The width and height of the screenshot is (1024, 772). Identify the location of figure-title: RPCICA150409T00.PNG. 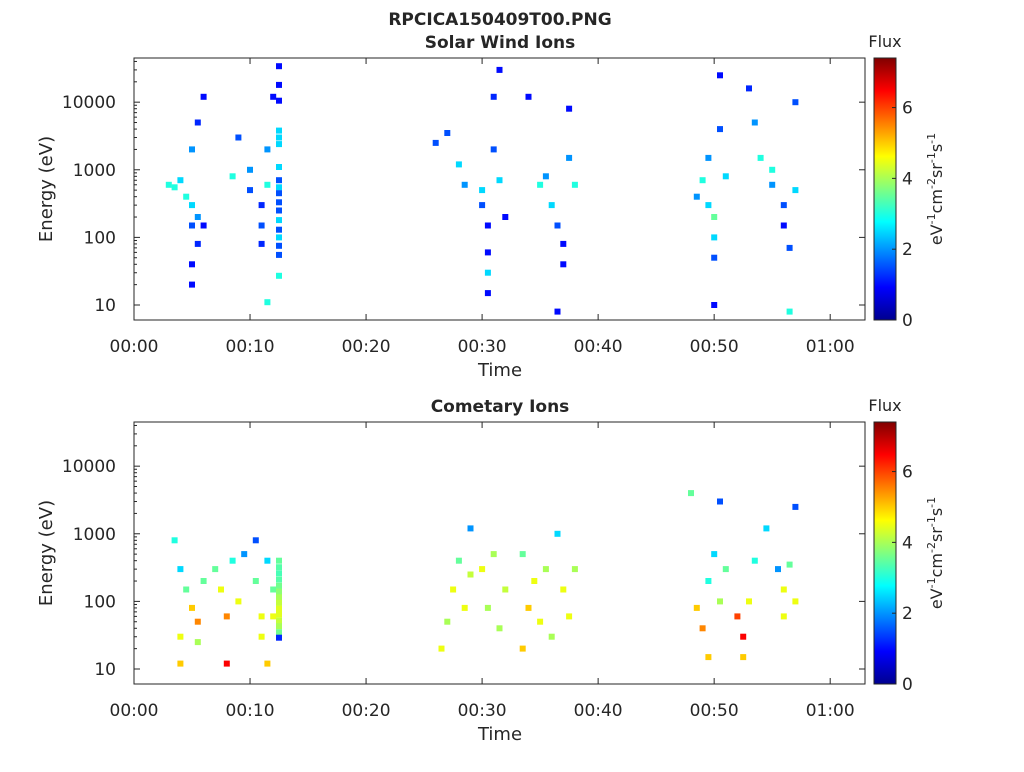
(499, 20).